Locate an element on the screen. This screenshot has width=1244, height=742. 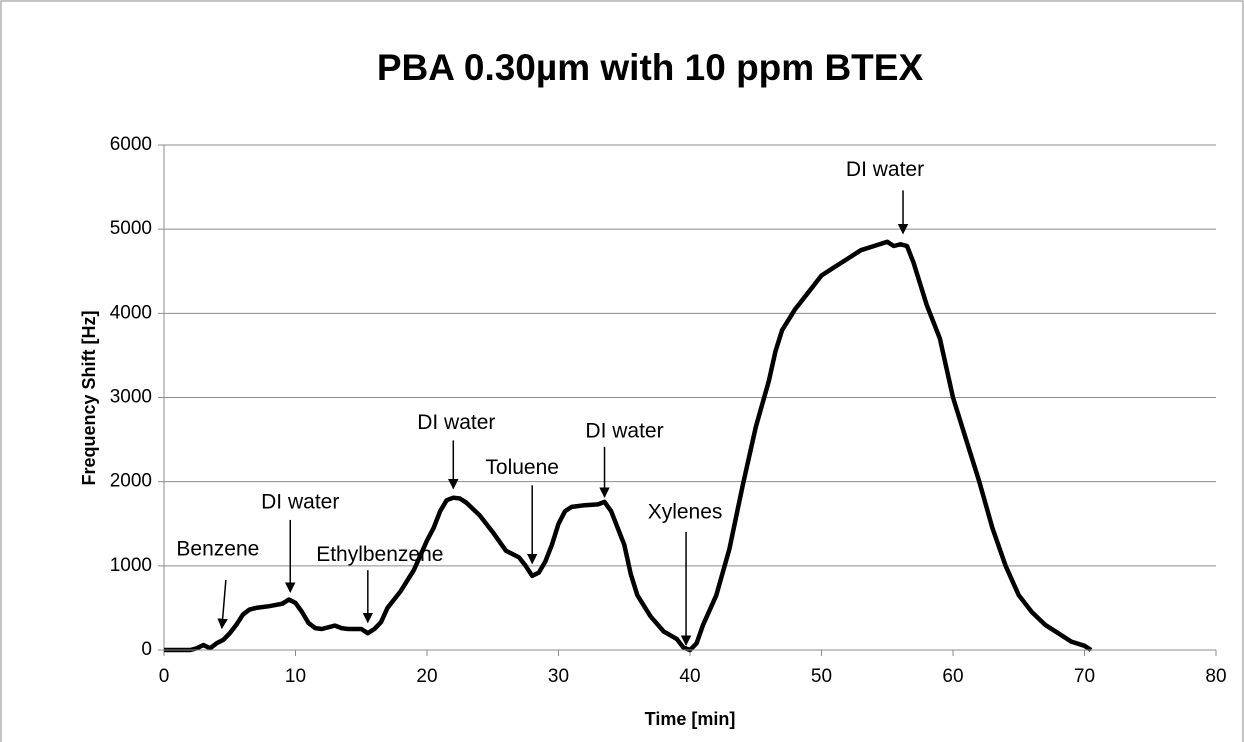
y-tick-label: 0 is located at coordinates (146, 649).